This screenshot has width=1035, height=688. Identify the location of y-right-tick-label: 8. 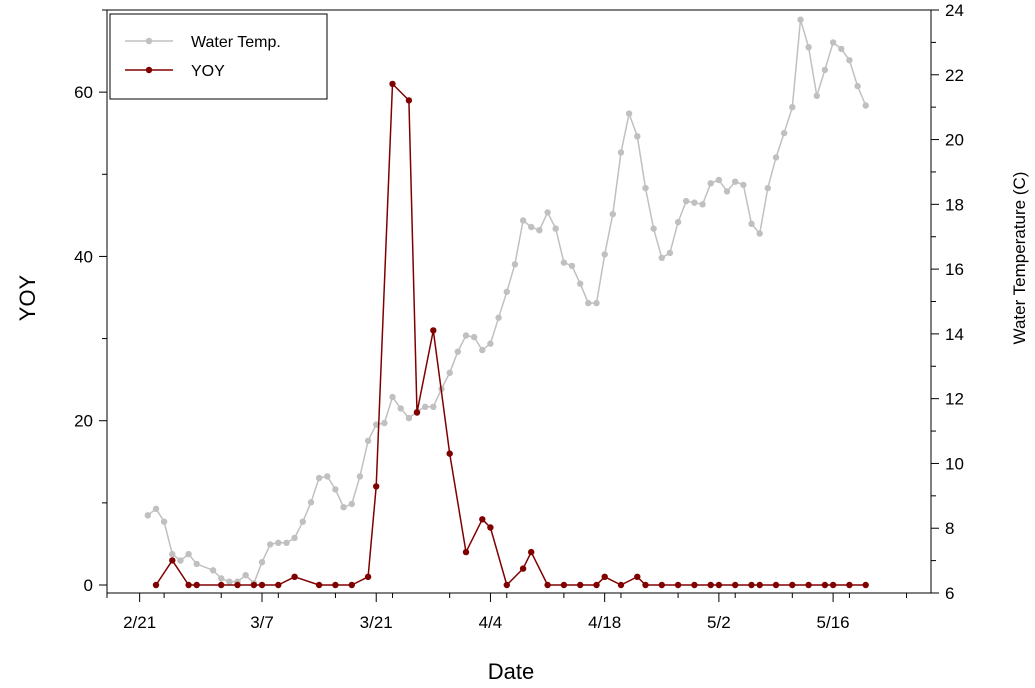
(949, 528).